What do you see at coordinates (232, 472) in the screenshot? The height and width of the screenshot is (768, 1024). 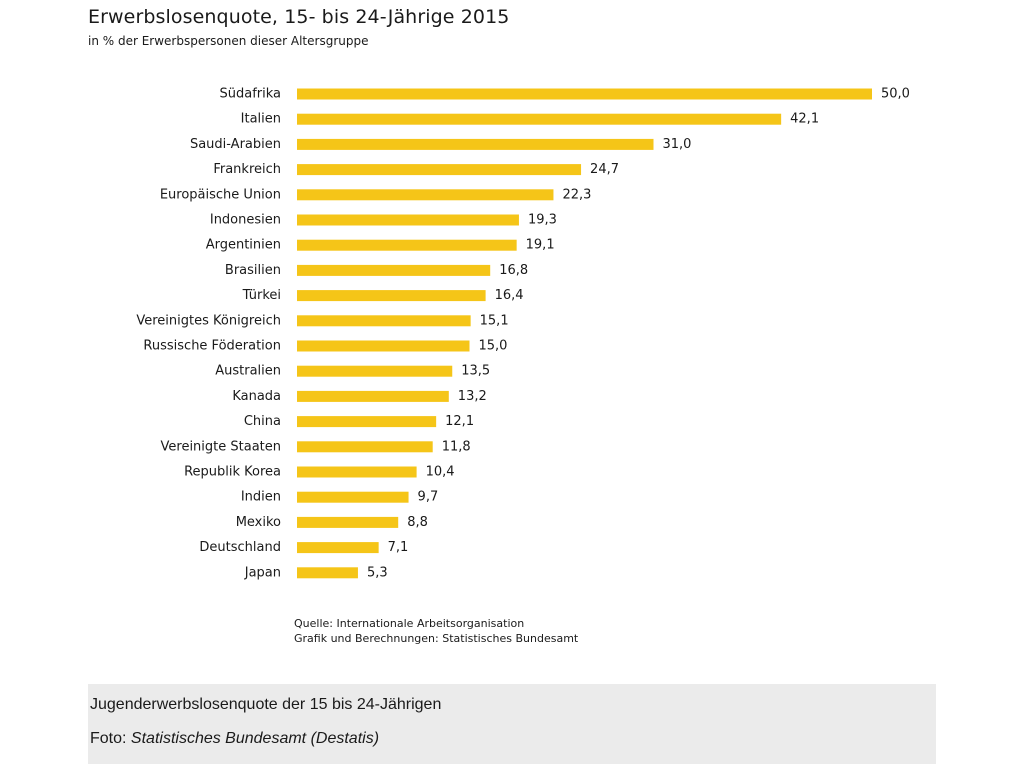 I see `category-label: Republik Korea` at bounding box center [232, 472].